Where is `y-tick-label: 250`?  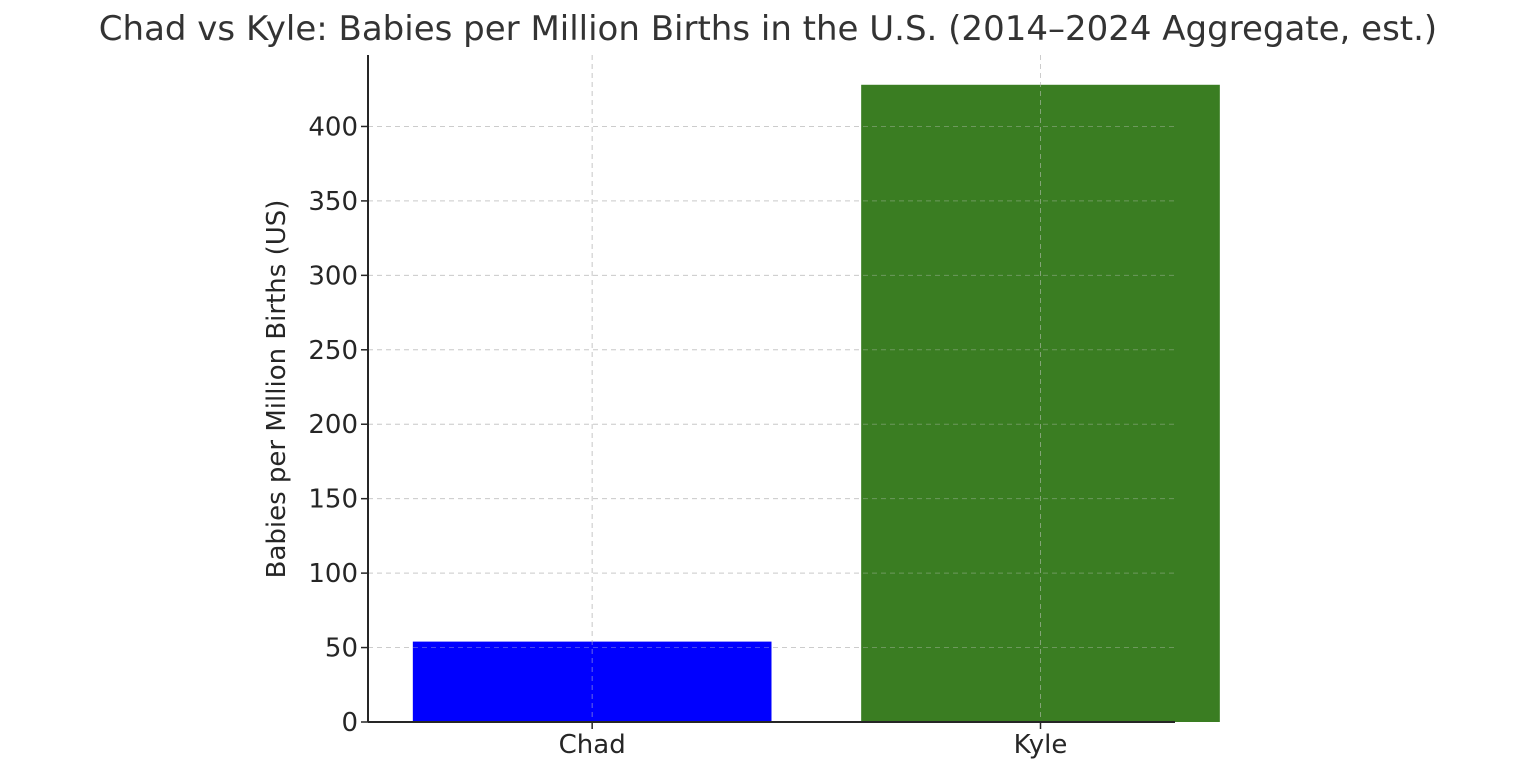 y-tick-label: 250 is located at coordinates (333, 351).